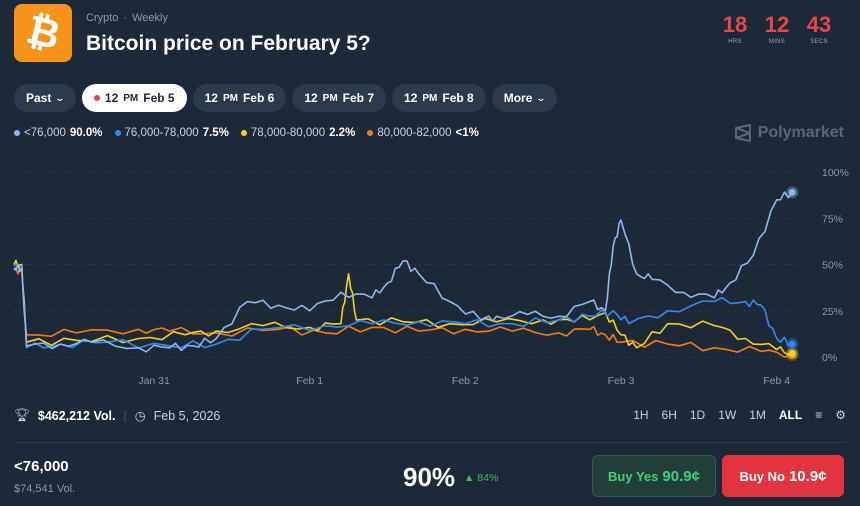 The width and height of the screenshot is (860, 506). I want to click on y-tick-label: 75%, so click(832, 219).